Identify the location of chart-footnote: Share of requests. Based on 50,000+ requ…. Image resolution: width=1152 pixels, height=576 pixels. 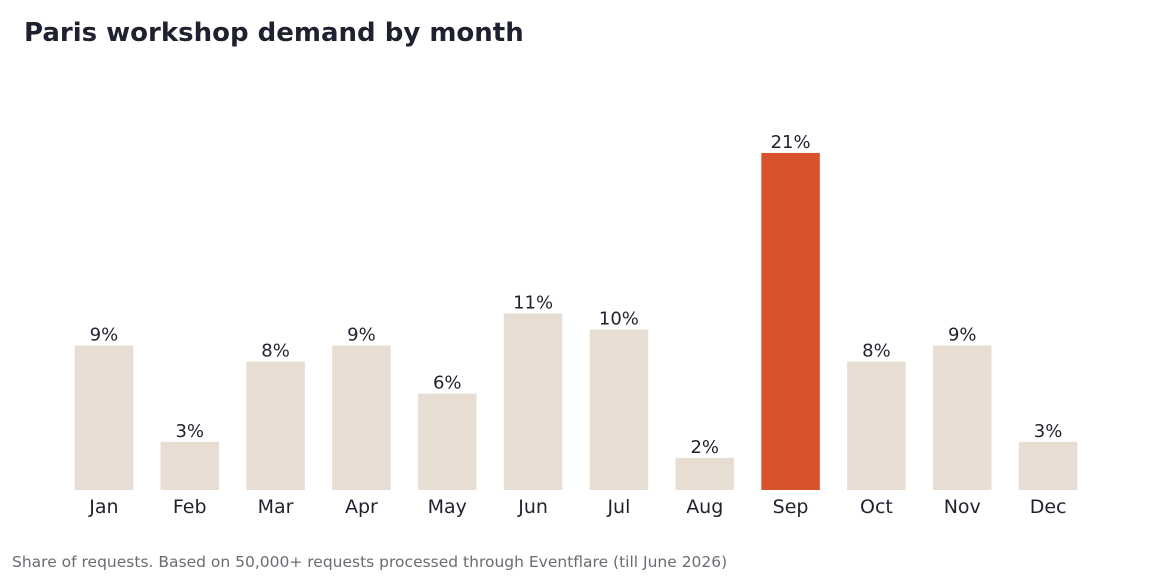
(370, 562).